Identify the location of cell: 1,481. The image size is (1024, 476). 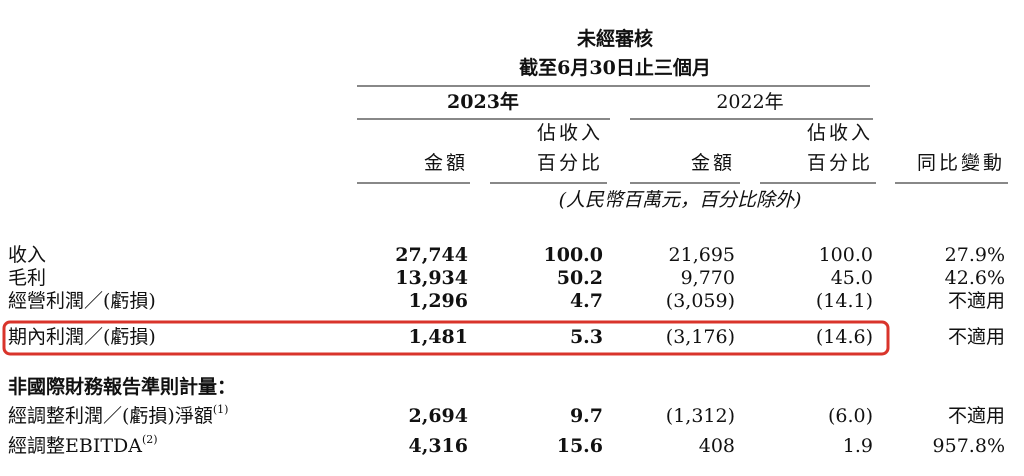
(439, 337).